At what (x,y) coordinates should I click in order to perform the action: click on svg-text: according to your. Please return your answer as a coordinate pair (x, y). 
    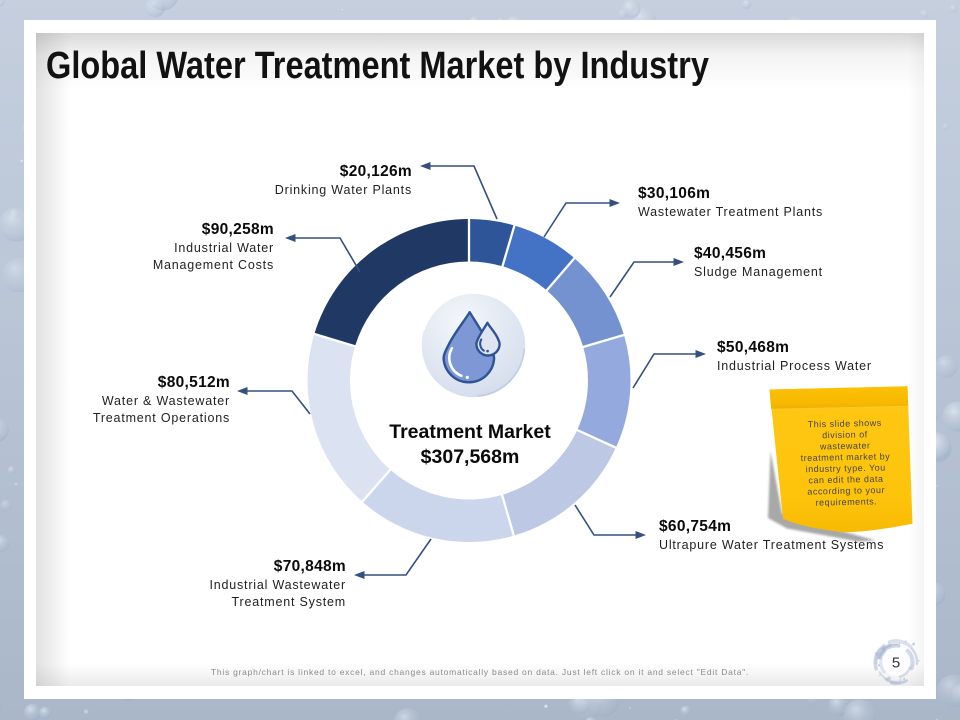
    Looking at the image, I should click on (846, 491).